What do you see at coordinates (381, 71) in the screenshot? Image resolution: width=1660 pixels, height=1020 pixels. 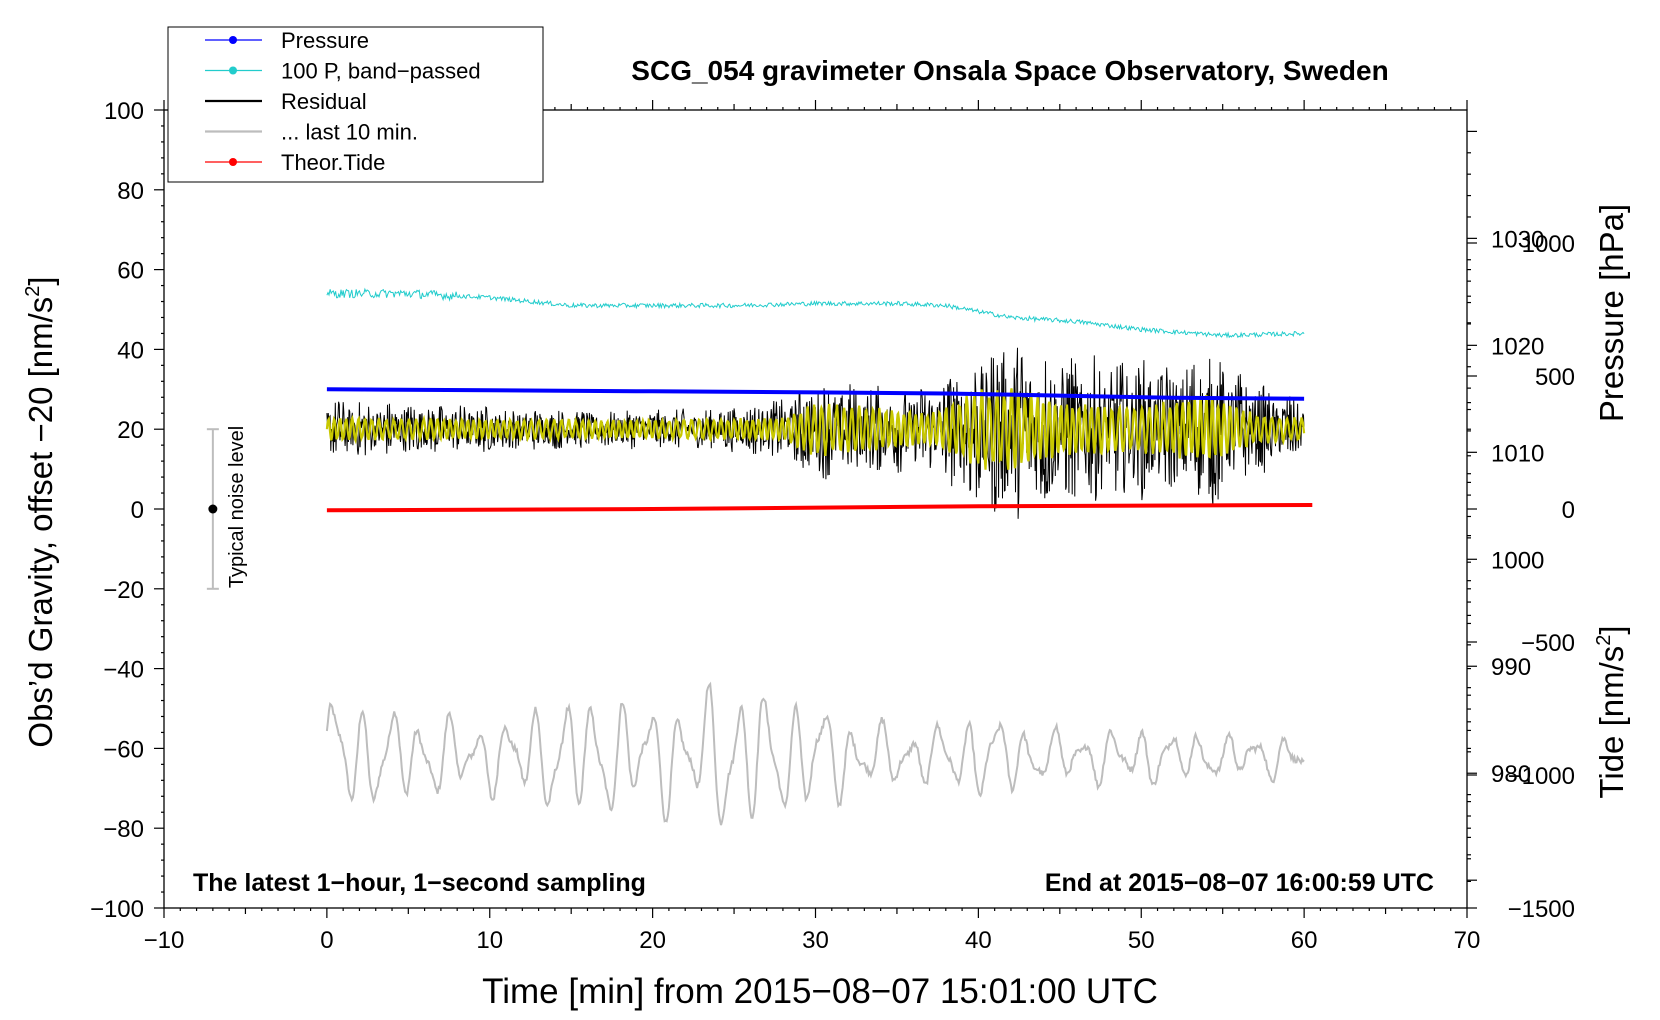 I see `legend-label: 100 P, band−passed` at bounding box center [381, 71].